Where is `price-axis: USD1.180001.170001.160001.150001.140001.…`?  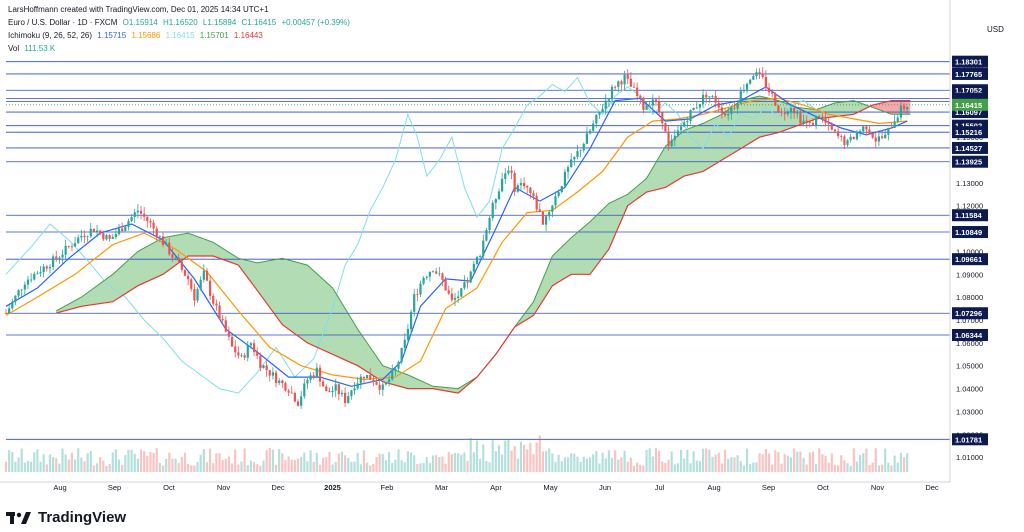
price-axis: USD1.180001.170001.160001.150001.140001.… is located at coordinates (976, 241).